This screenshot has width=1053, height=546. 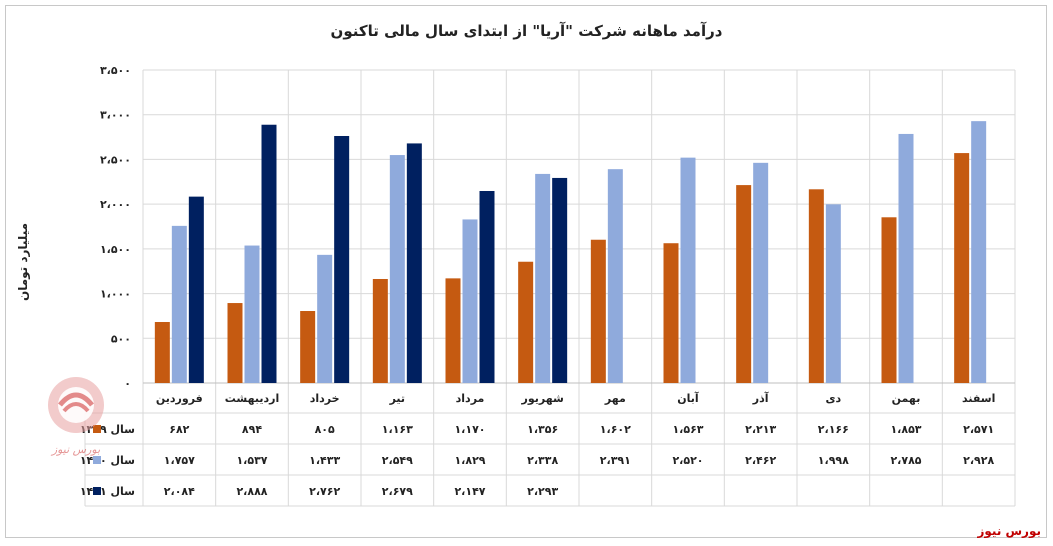 I want to click on data-label: ۲،۷۶۲, so click(x=324, y=491).